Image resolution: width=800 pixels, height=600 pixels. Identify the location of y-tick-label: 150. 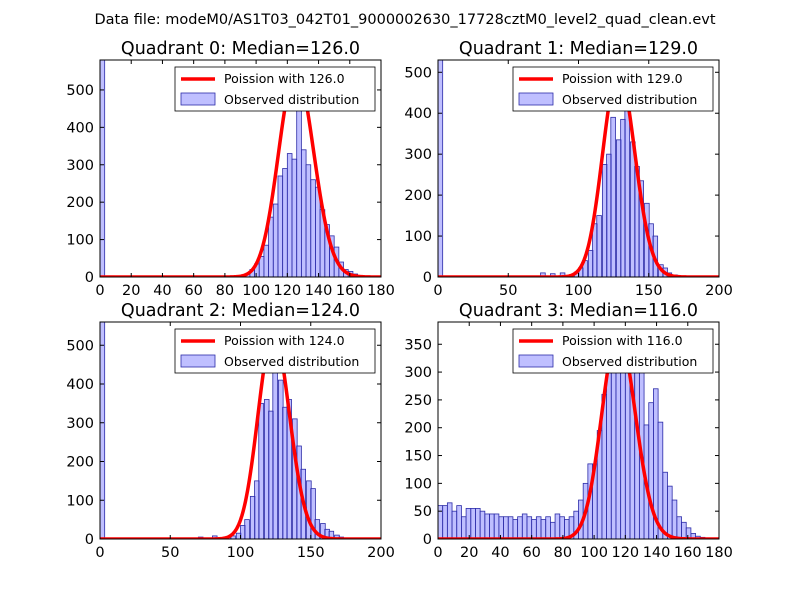
(418, 457).